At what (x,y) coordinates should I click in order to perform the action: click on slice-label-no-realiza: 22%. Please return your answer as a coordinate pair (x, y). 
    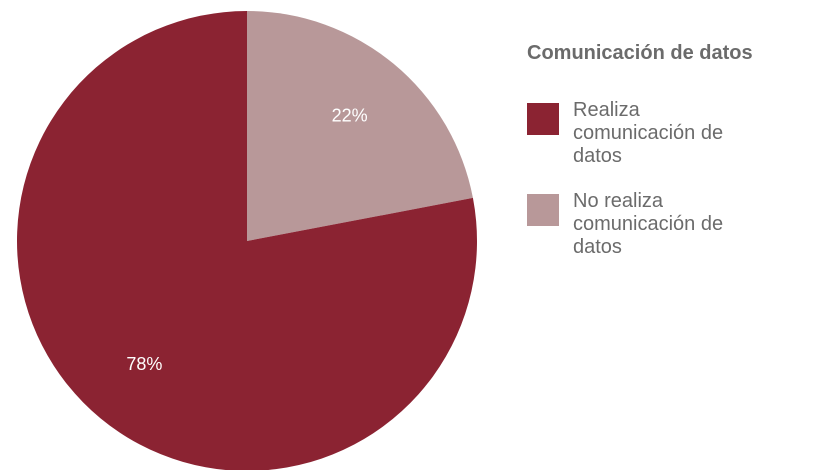
    Looking at the image, I should click on (350, 116).